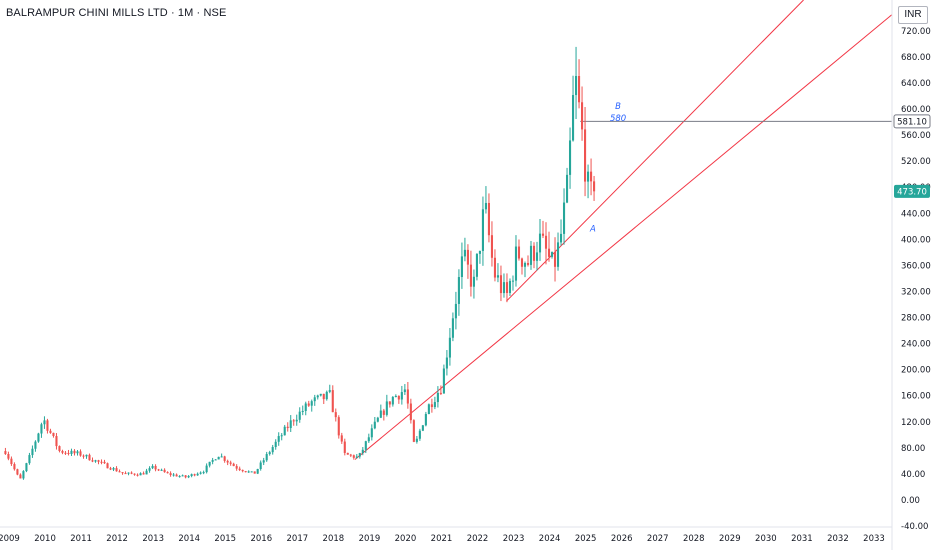 This screenshot has height=550, width=932. What do you see at coordinates (658, 539) in the screenshot?
I see `x-tick-label: 2027` at bounding box center [658, 539].